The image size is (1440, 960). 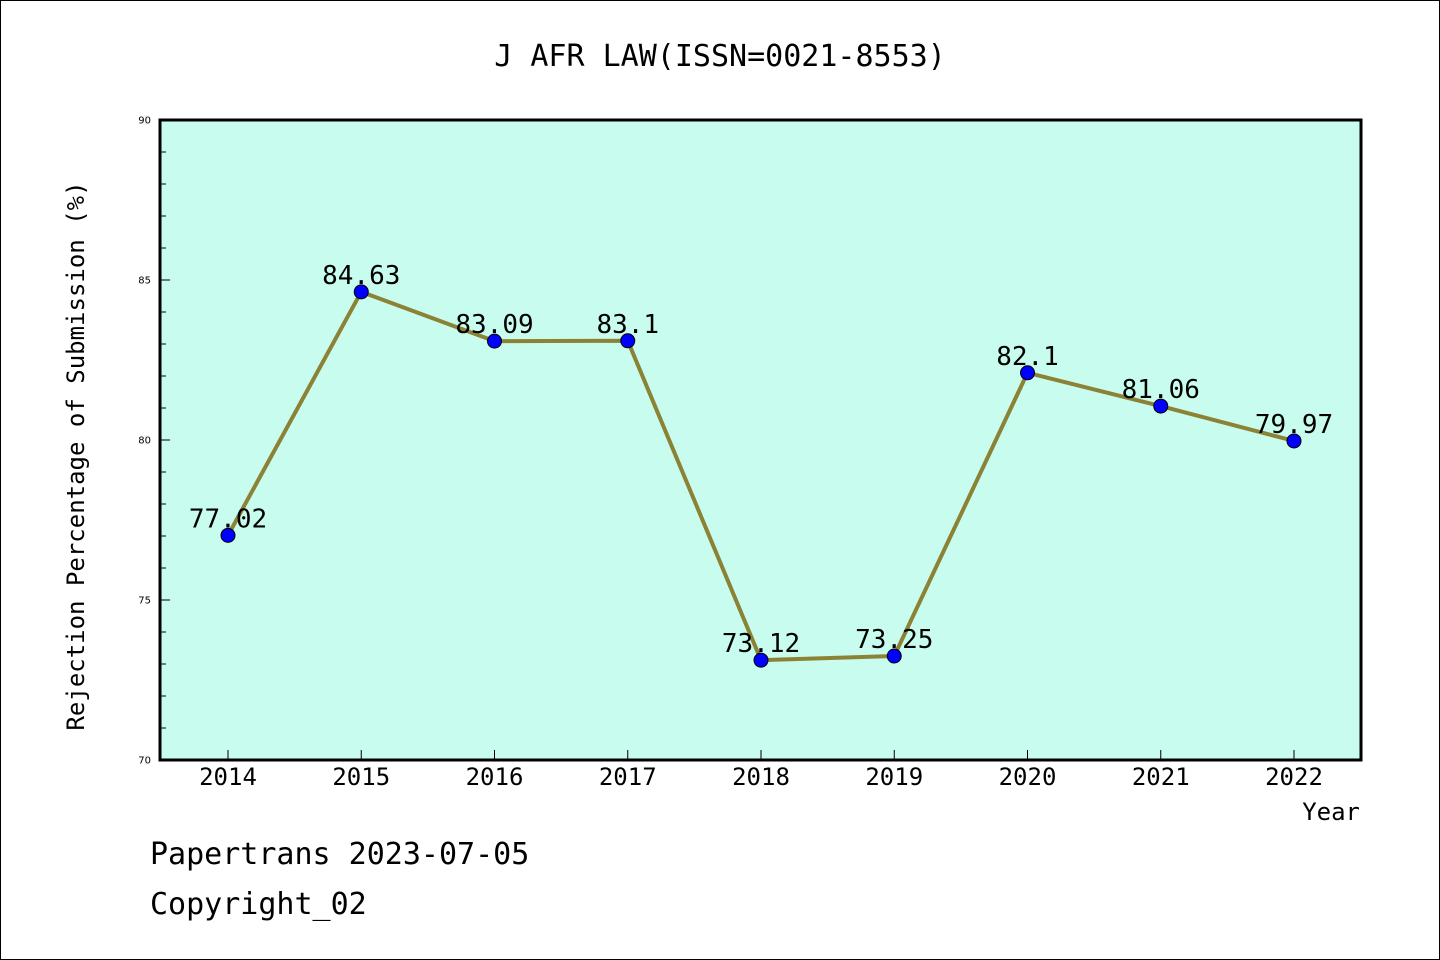 I want to click on data-label: 83.09, so click(x=494, y=325).